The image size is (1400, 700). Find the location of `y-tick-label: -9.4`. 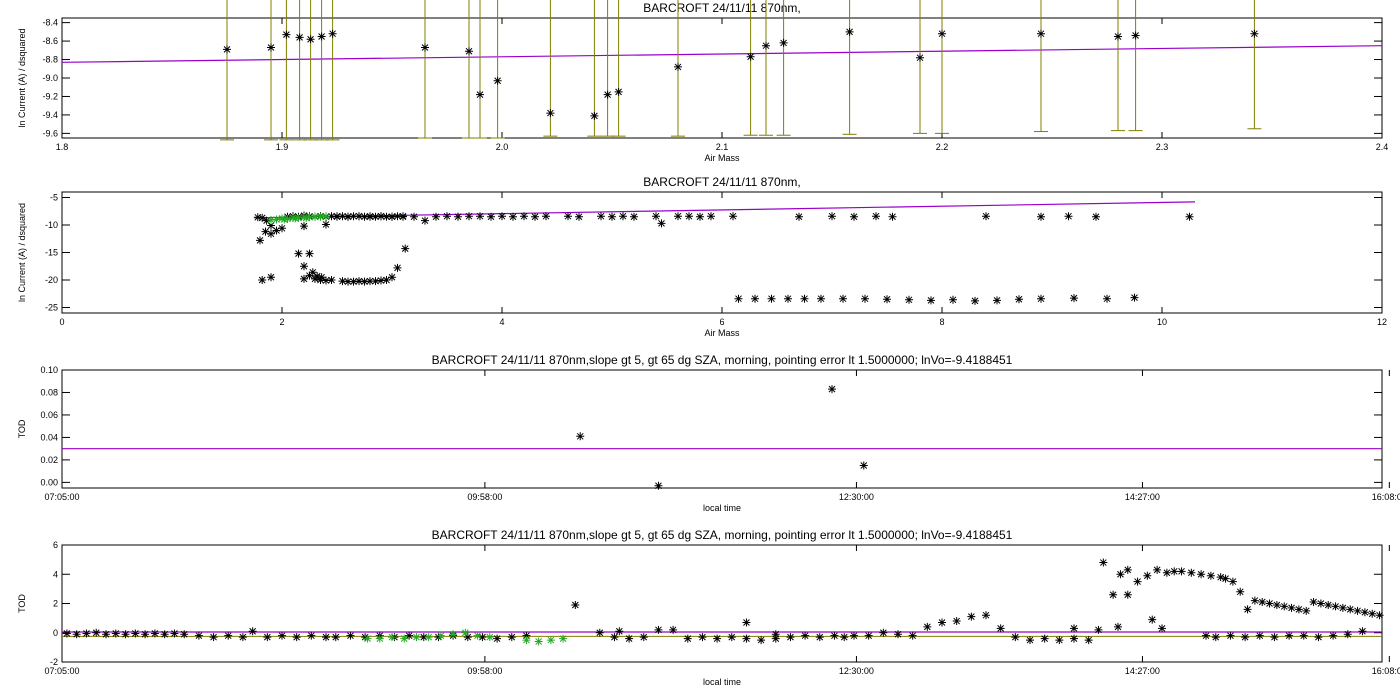

y-tick-label: -9.4 is located at coordinates (50, 115).